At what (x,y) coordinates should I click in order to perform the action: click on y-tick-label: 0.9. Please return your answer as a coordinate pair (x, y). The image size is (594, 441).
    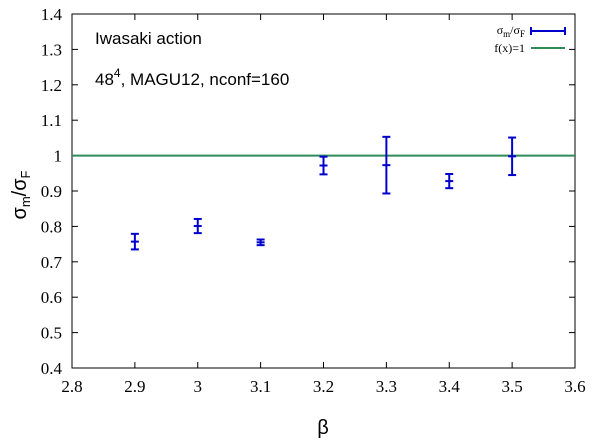
    Looking at the image, I should click on (51, 191).